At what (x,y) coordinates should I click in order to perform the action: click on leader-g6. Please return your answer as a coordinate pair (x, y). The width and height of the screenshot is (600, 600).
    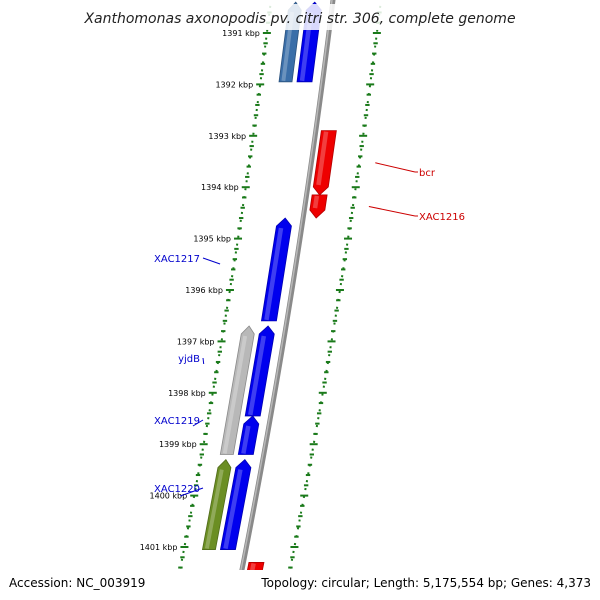
    Looking at the image, I should click on (203, 361).